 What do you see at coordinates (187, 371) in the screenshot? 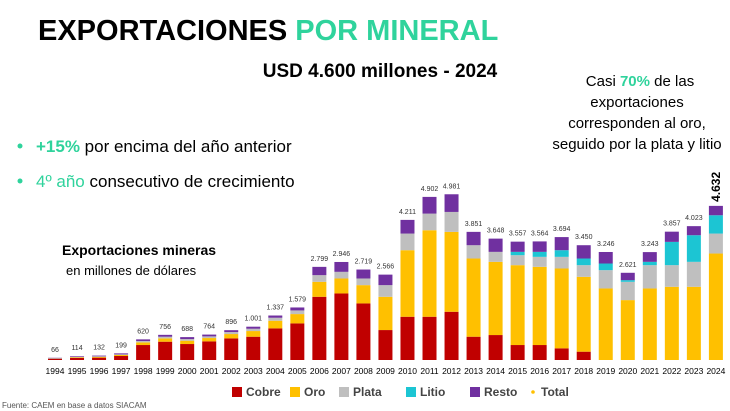
I see `x-tick-label: 2000` at bounding box center [187, 371].